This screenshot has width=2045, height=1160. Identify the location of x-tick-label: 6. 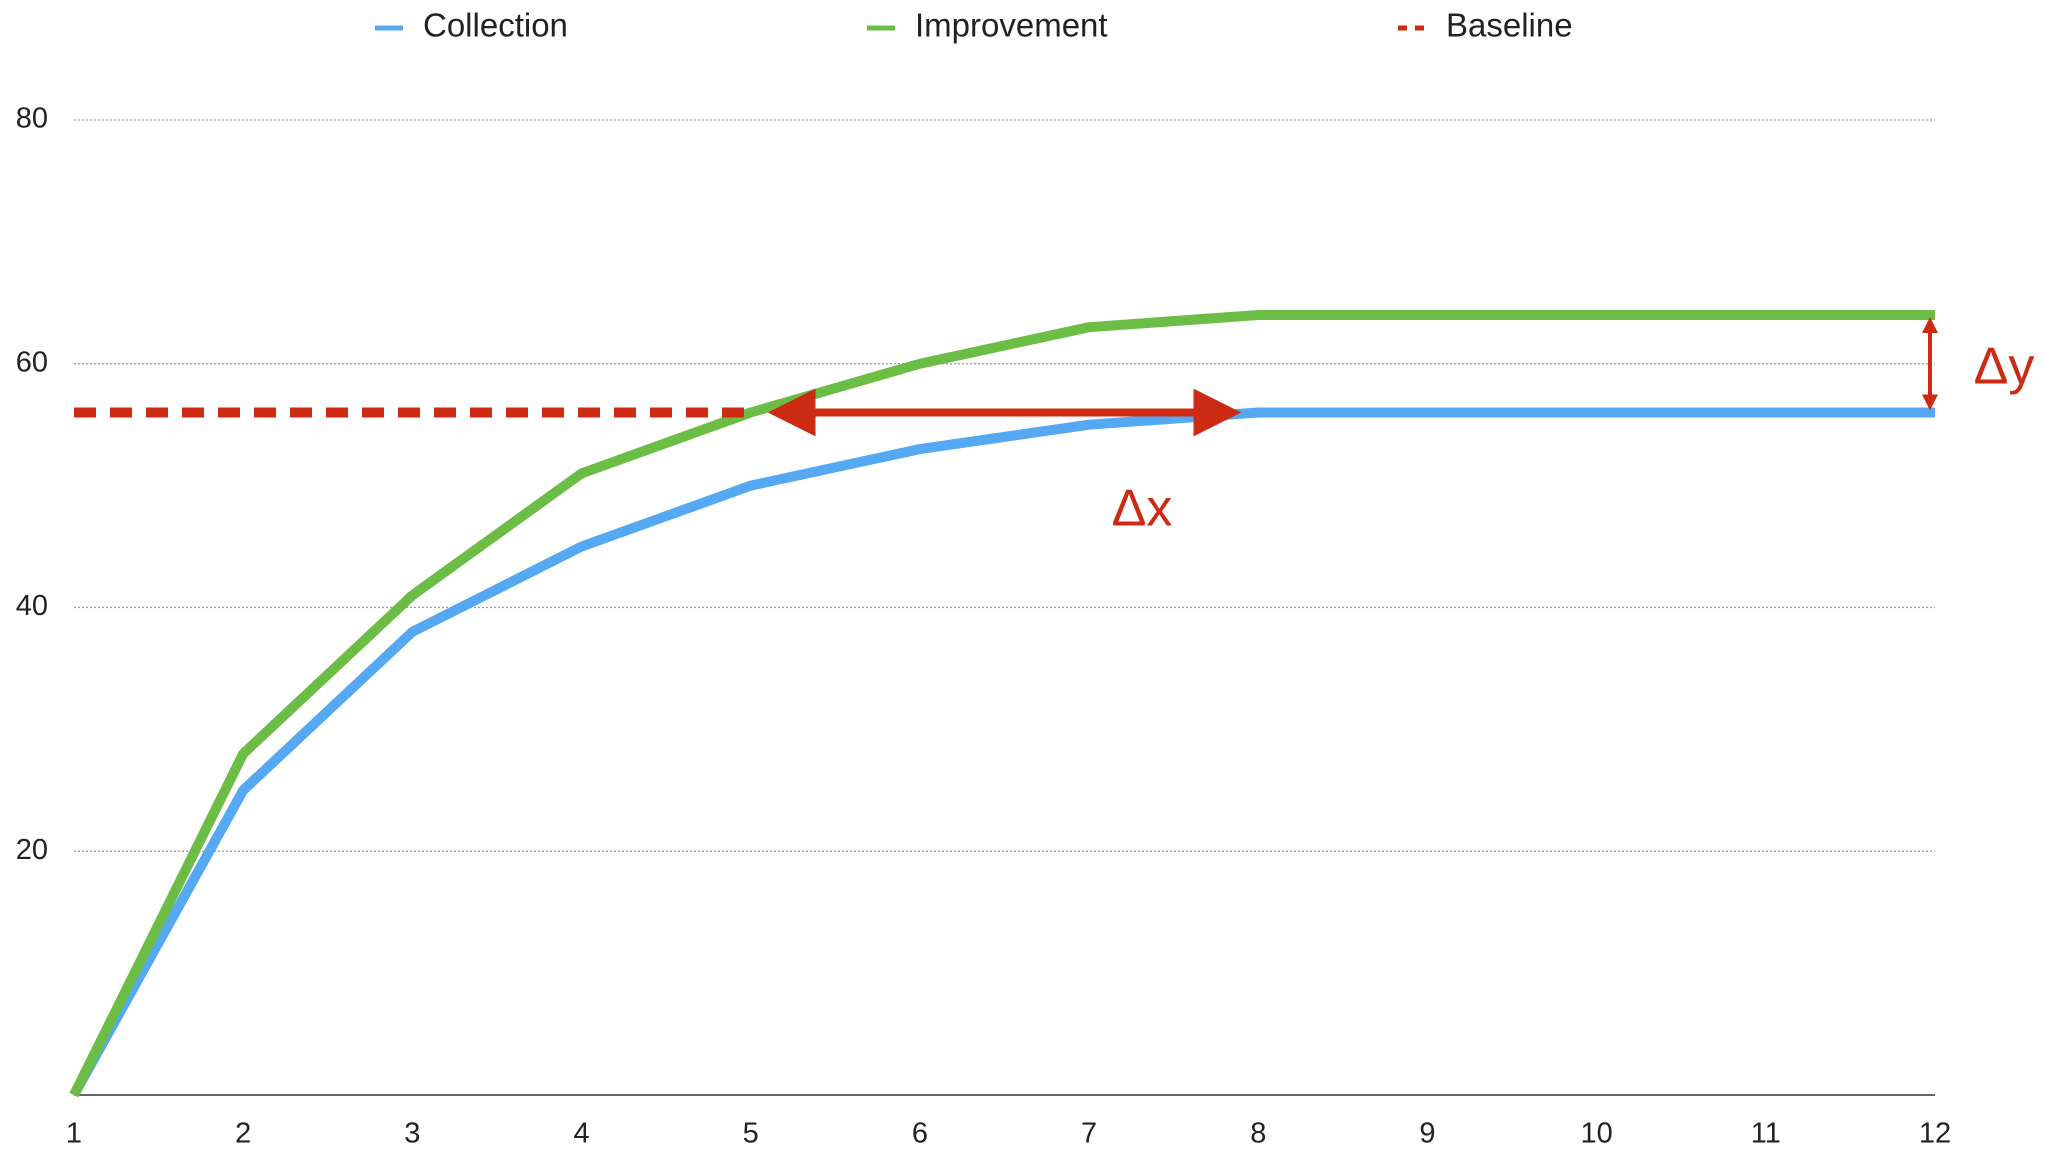
(920, 1134).